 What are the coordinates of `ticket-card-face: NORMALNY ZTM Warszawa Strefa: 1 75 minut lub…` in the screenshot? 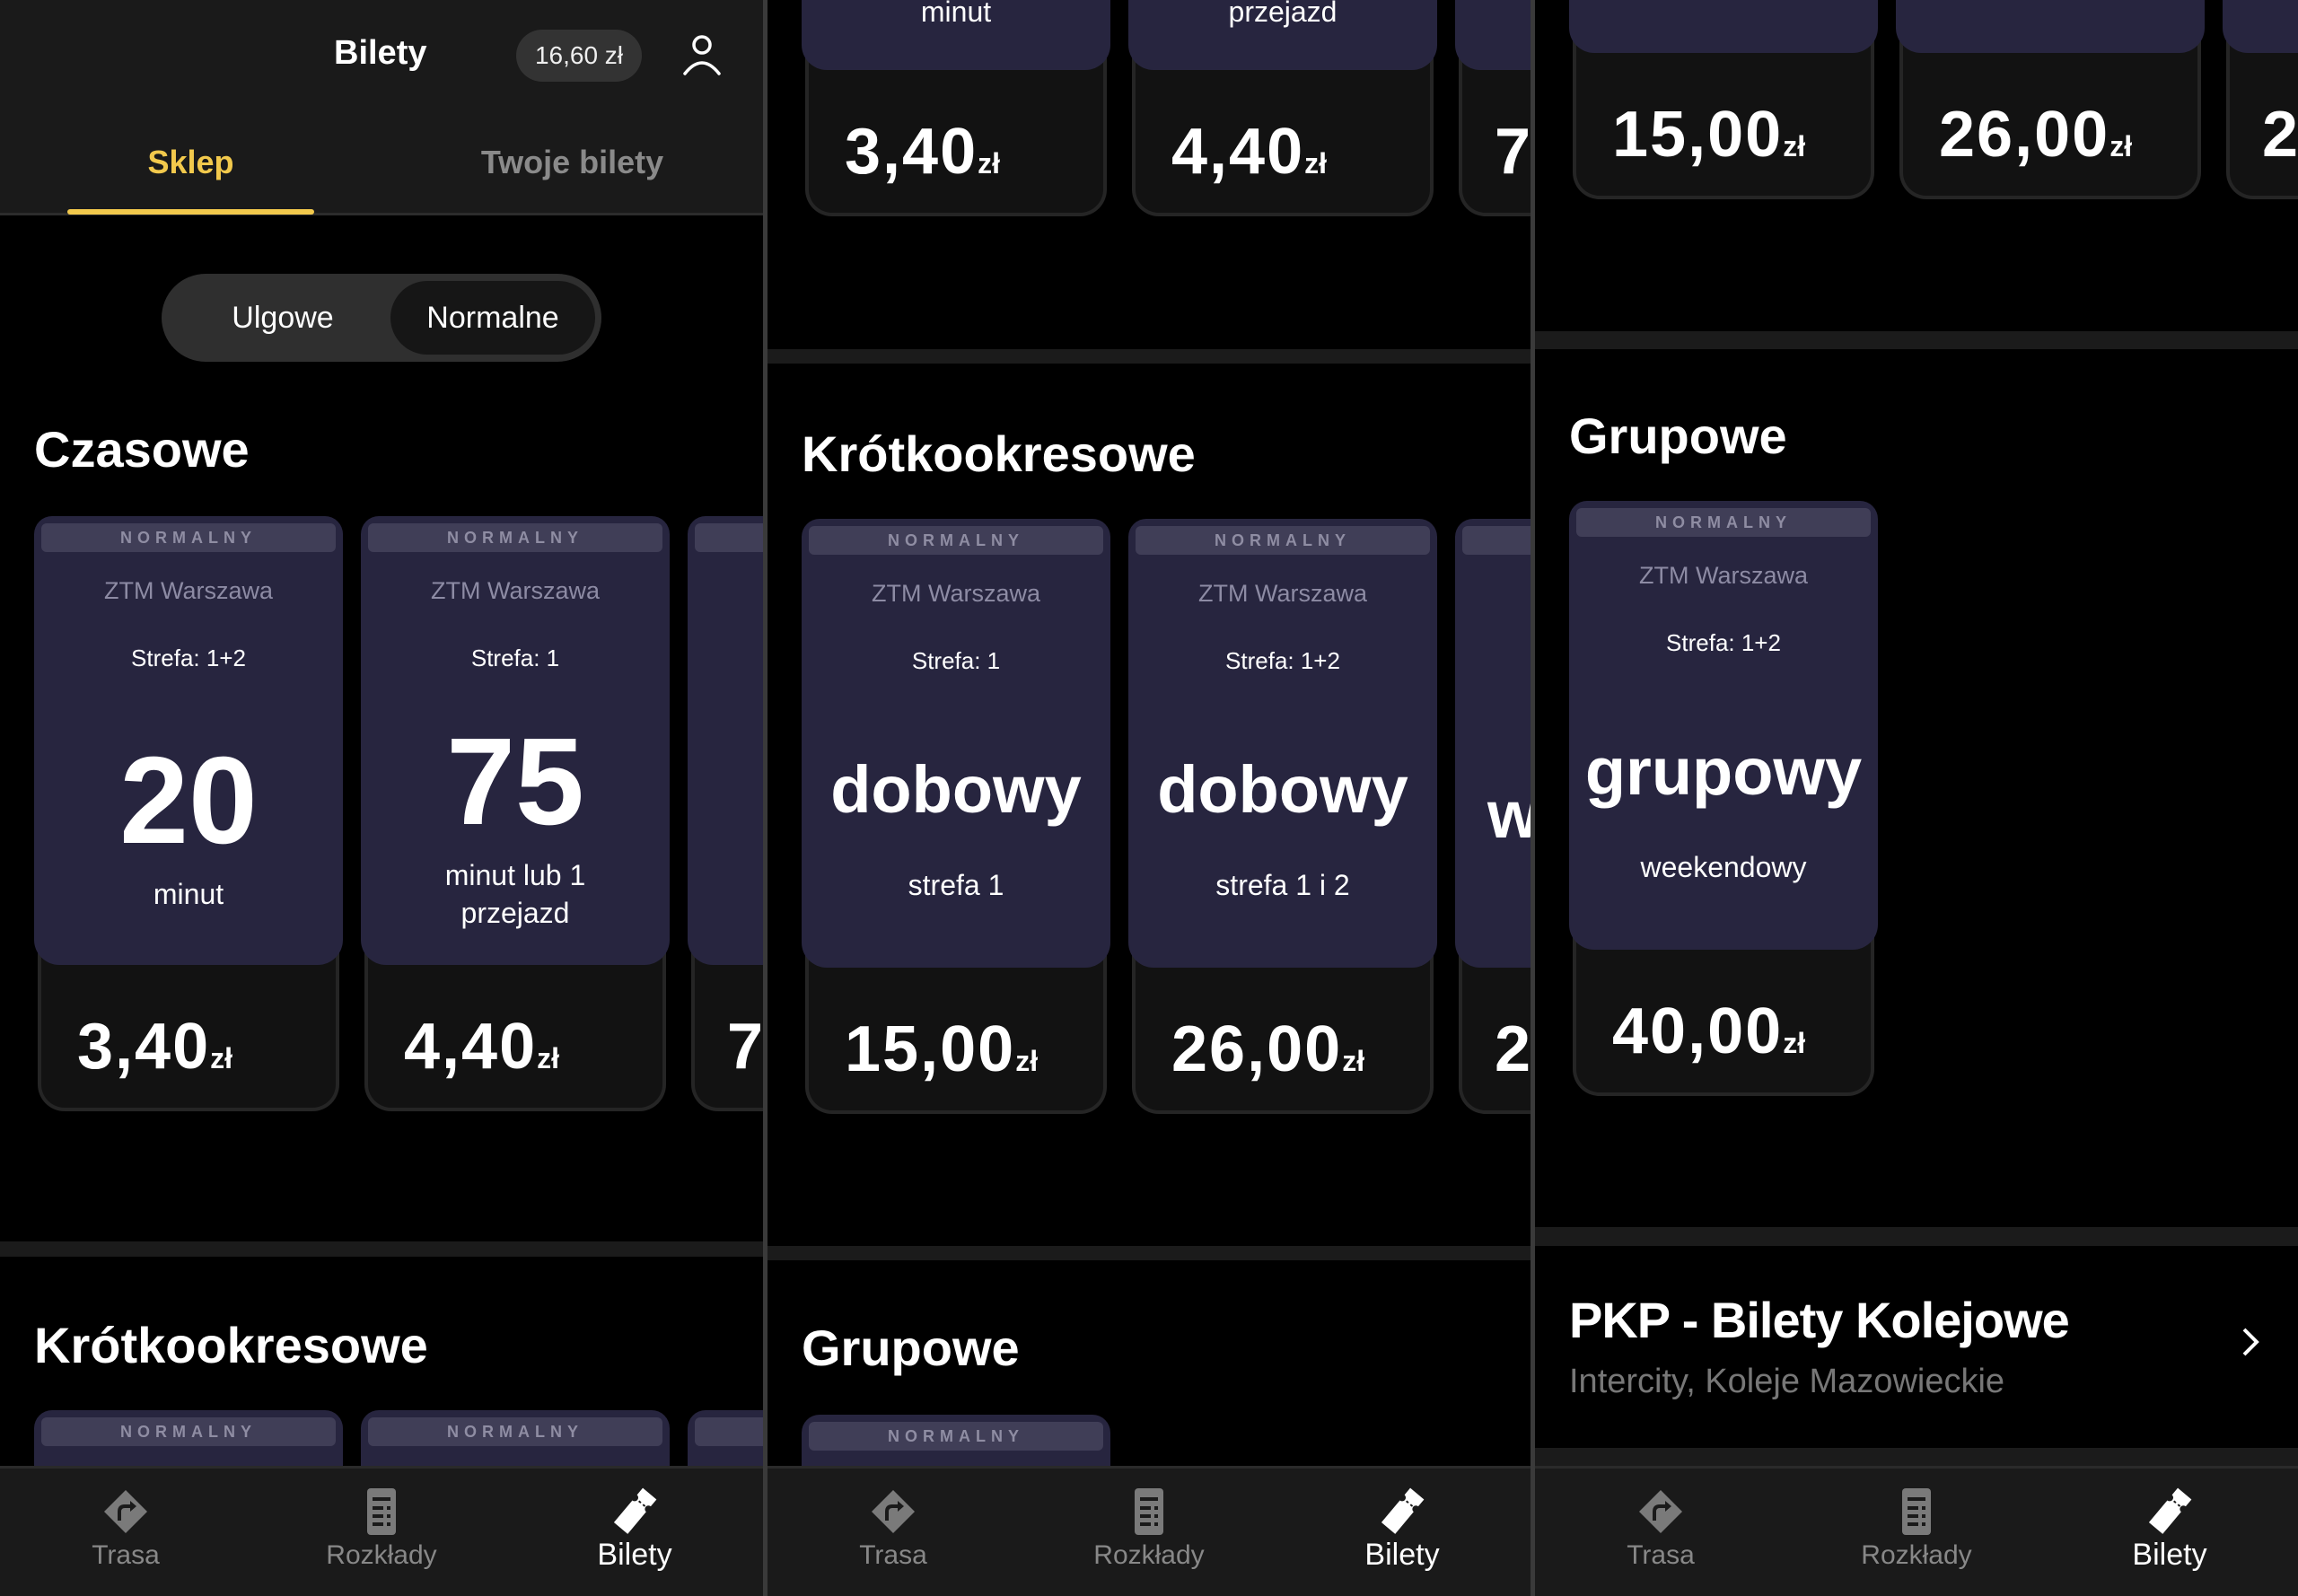 It's located at (515, 740).